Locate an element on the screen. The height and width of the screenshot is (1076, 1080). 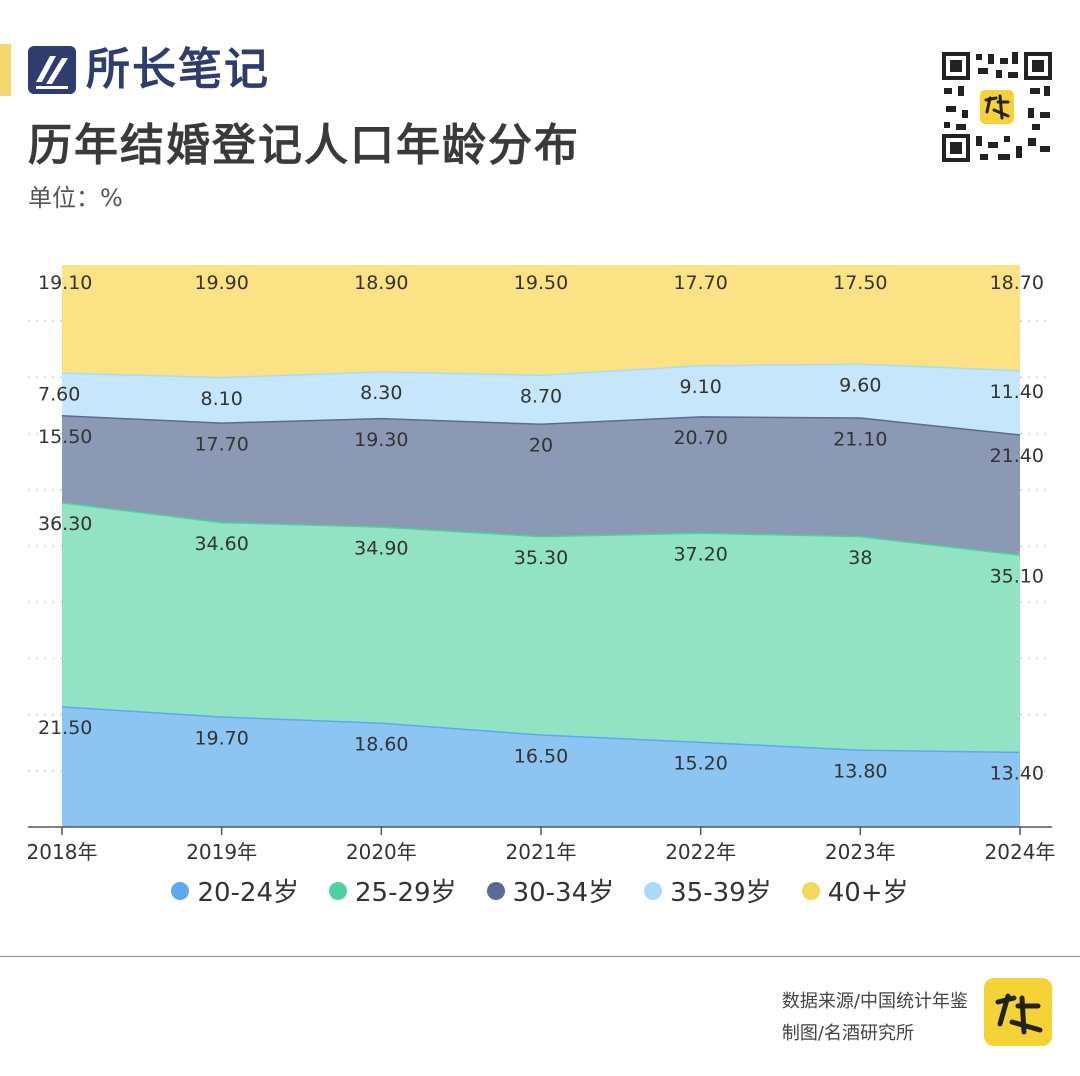
footer-source: 数据来源/中国统计年鉴 is located at coordinates (874, 1001).